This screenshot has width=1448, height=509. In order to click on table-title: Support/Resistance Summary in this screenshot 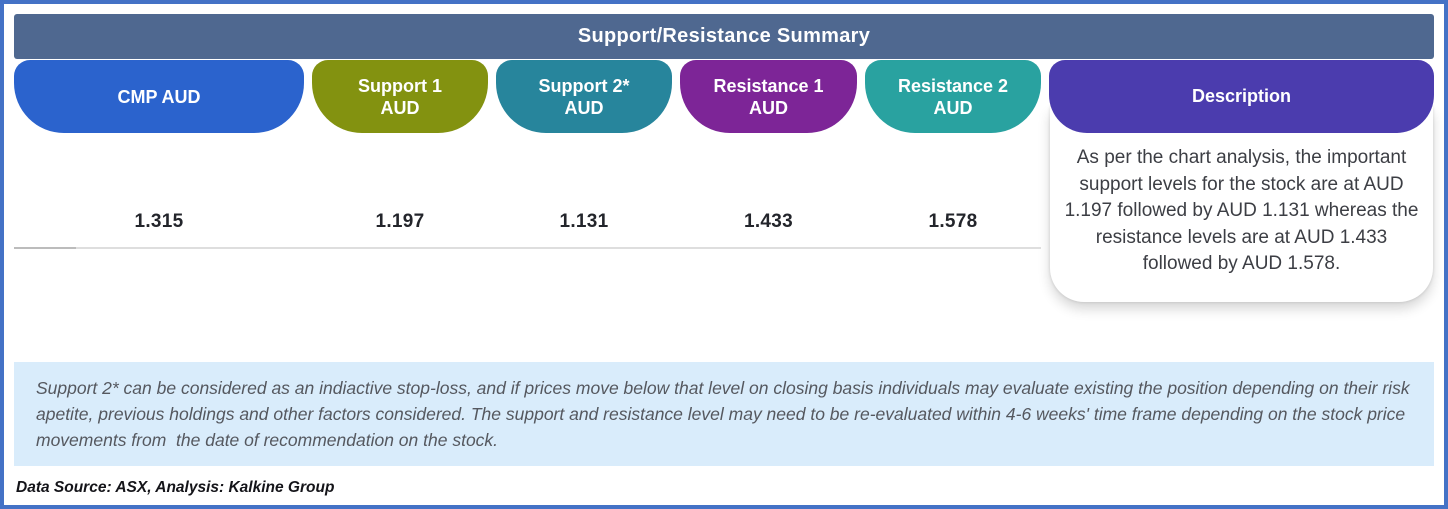, I will do `click(724, 36)`.